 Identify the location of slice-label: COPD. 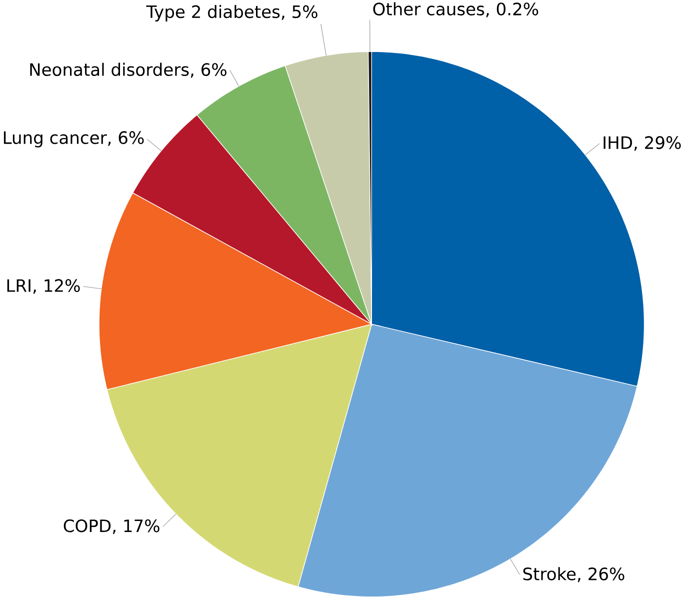
(87, 525).